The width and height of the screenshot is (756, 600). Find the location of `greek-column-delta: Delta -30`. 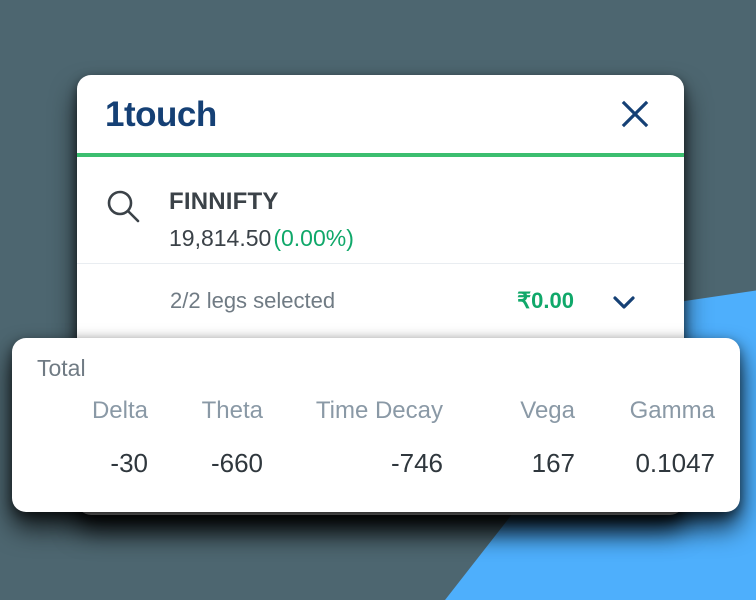

greek-column-delta: Delta -30 is located at coordinates (86, 437).